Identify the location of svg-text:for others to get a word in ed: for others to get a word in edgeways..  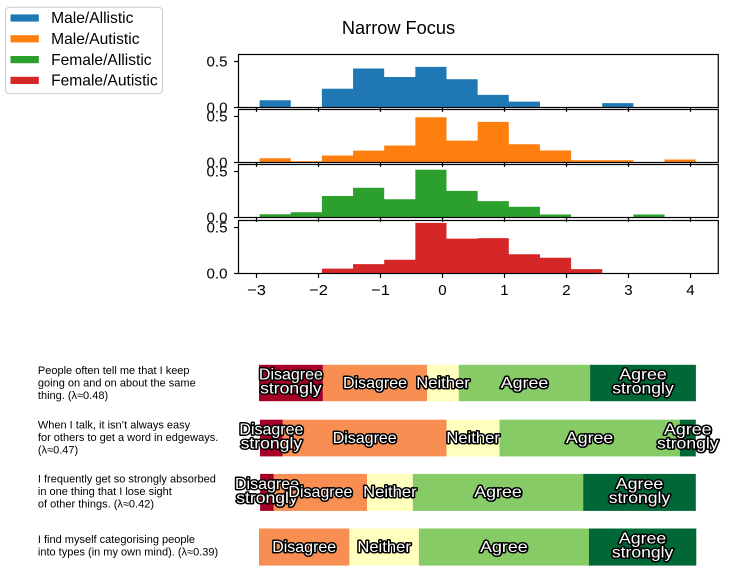
(128, 438).